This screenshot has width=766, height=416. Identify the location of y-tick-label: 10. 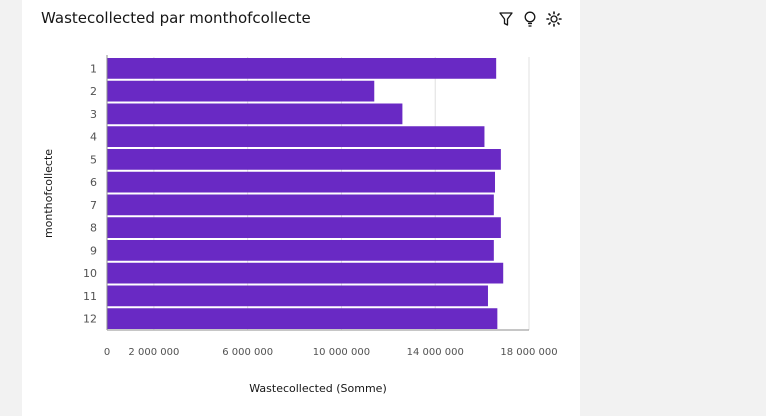
(90, 273).